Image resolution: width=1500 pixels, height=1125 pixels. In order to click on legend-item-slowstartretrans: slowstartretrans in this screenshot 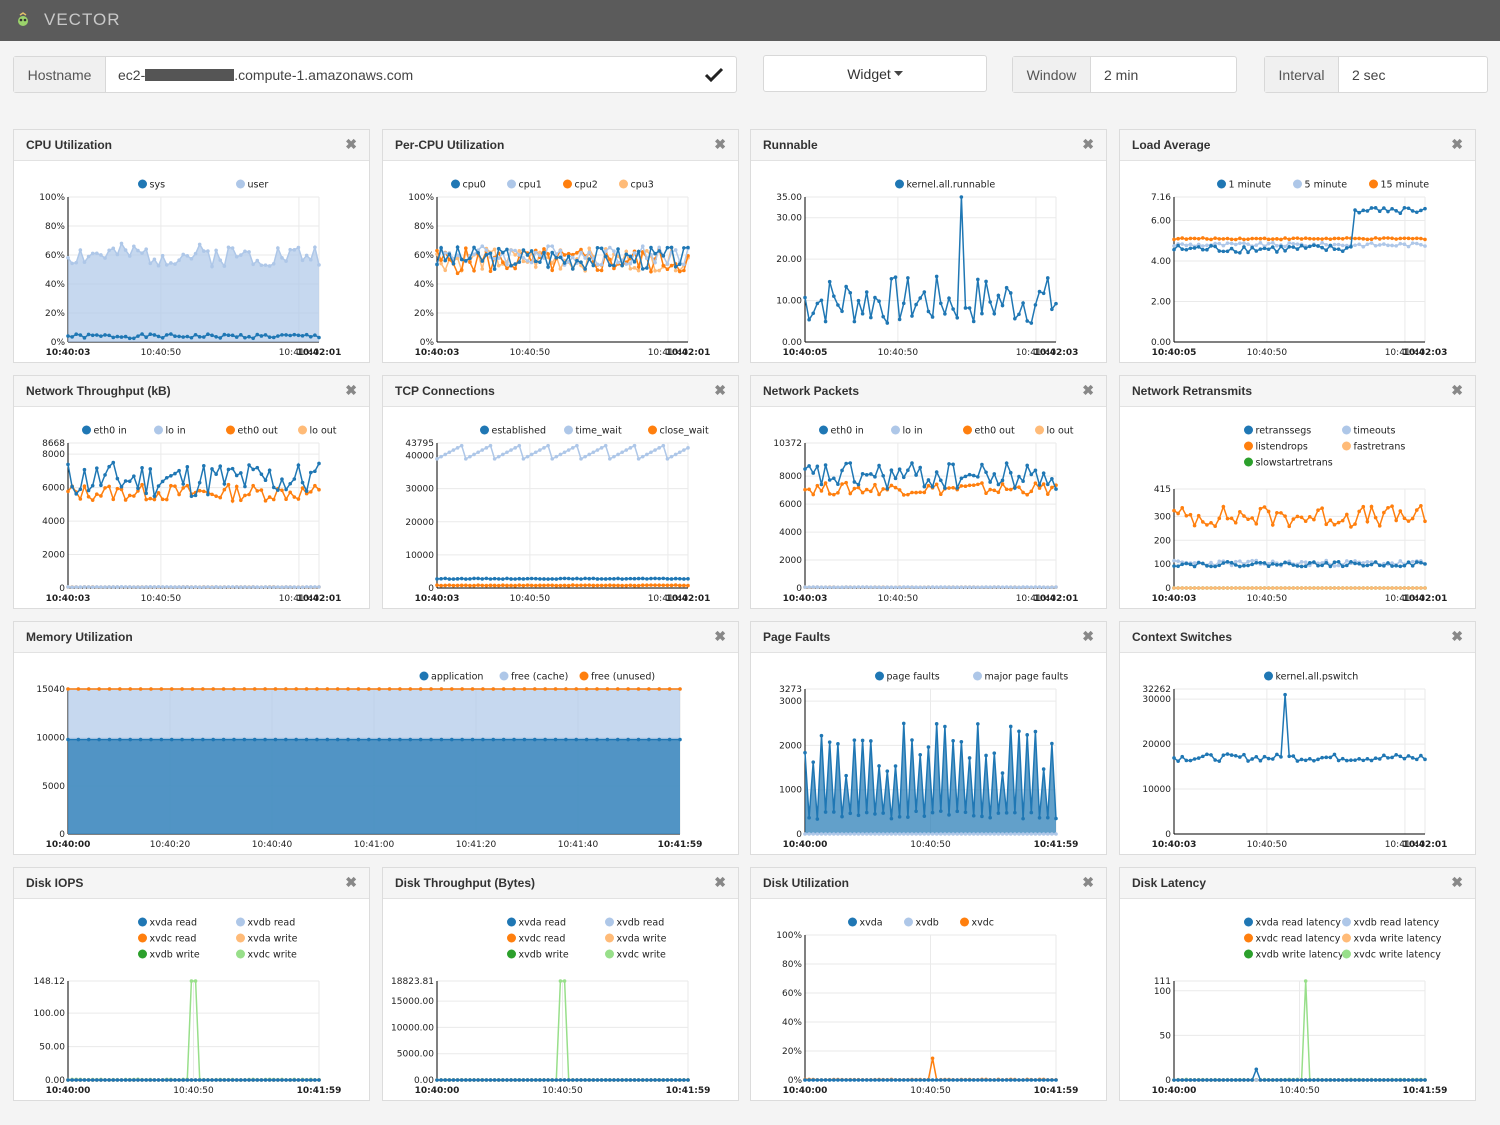, I will do `click(1288, 463)`.